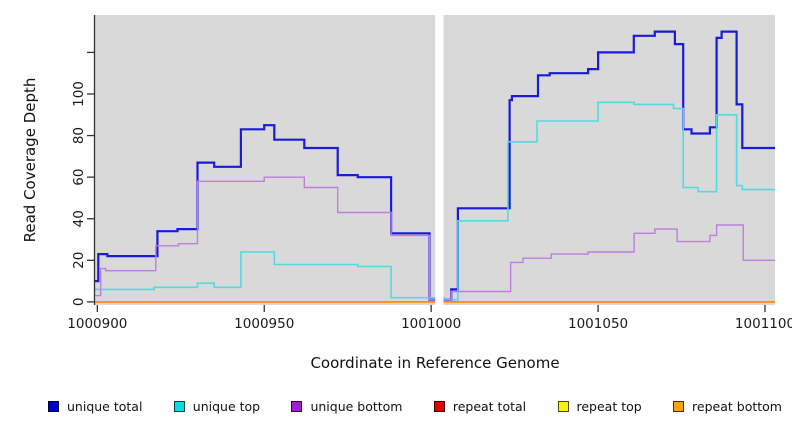 The height and width of the screenshot is (432, 792). I want to click on x-tick-label: 1001100, so click(763, 324).